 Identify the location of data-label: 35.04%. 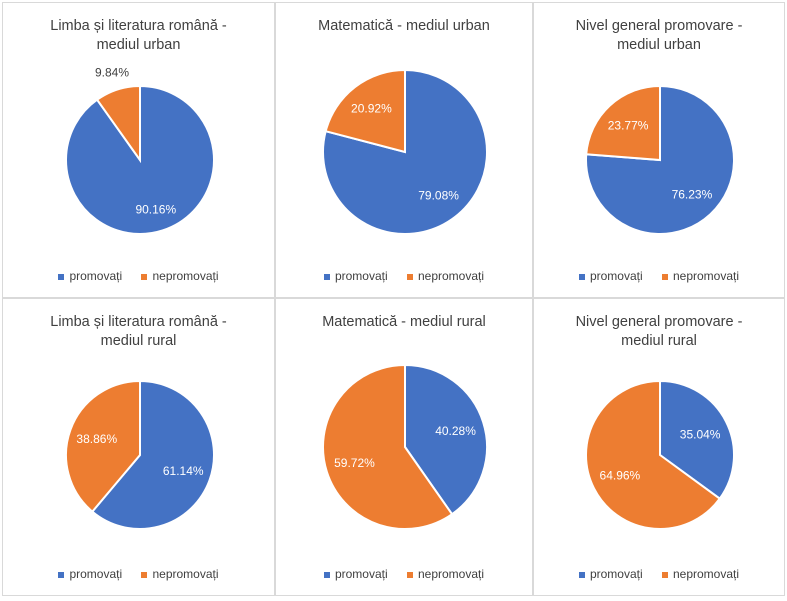
(700, 435).